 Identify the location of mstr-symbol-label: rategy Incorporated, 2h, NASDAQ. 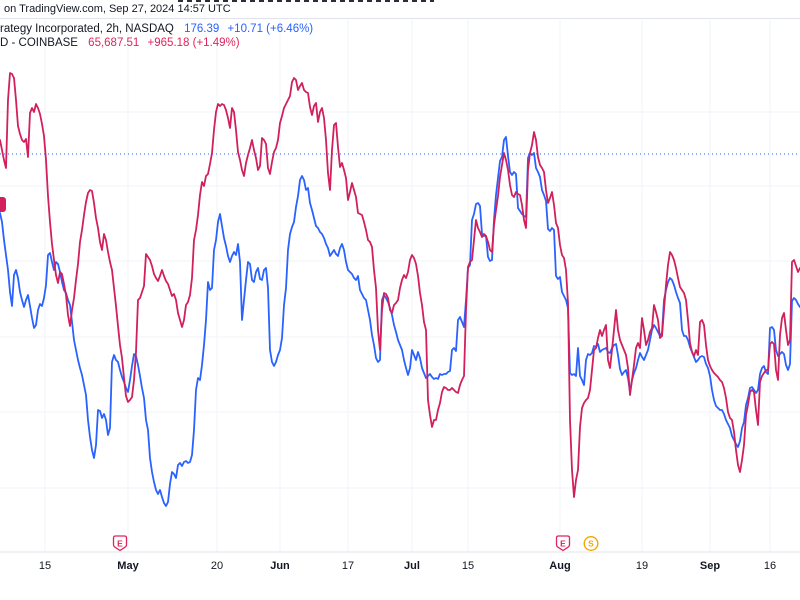
(87, 29).